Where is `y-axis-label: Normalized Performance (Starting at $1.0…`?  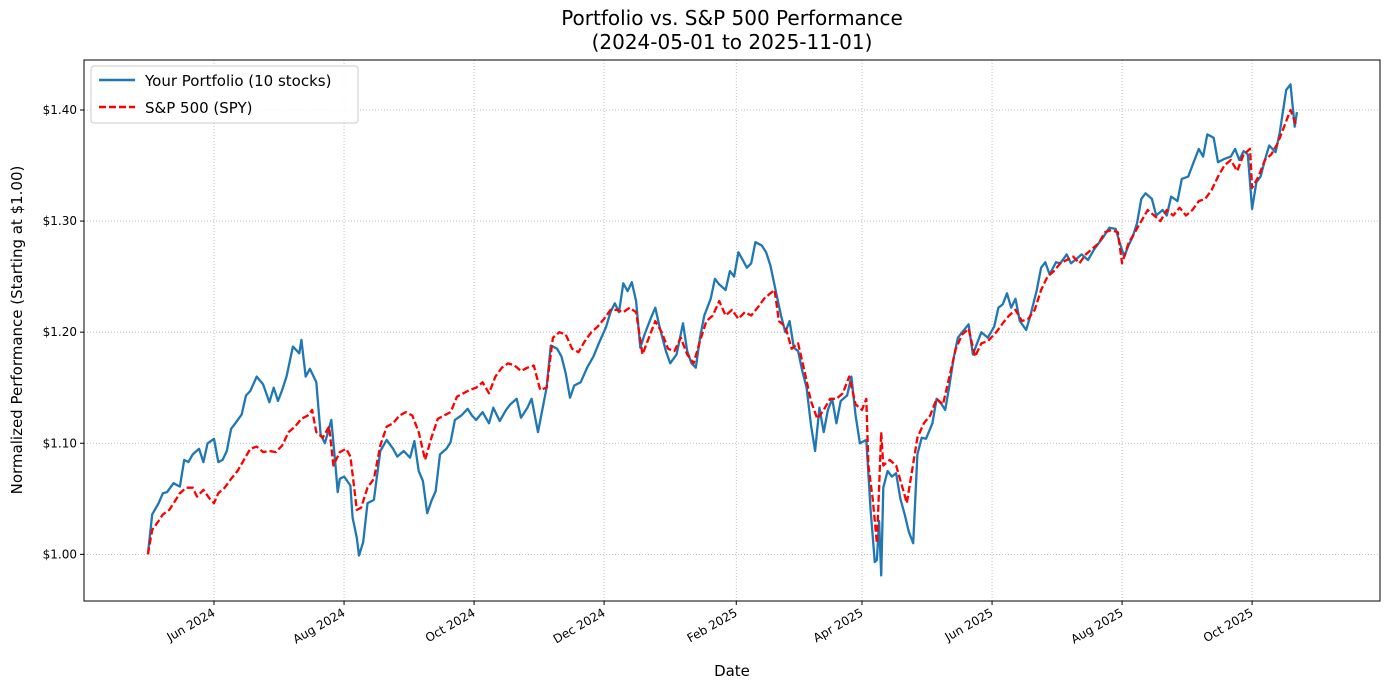 y-axis-label: Normalized Performance (Starting at $1.0… is located at coordinates (17, 330).